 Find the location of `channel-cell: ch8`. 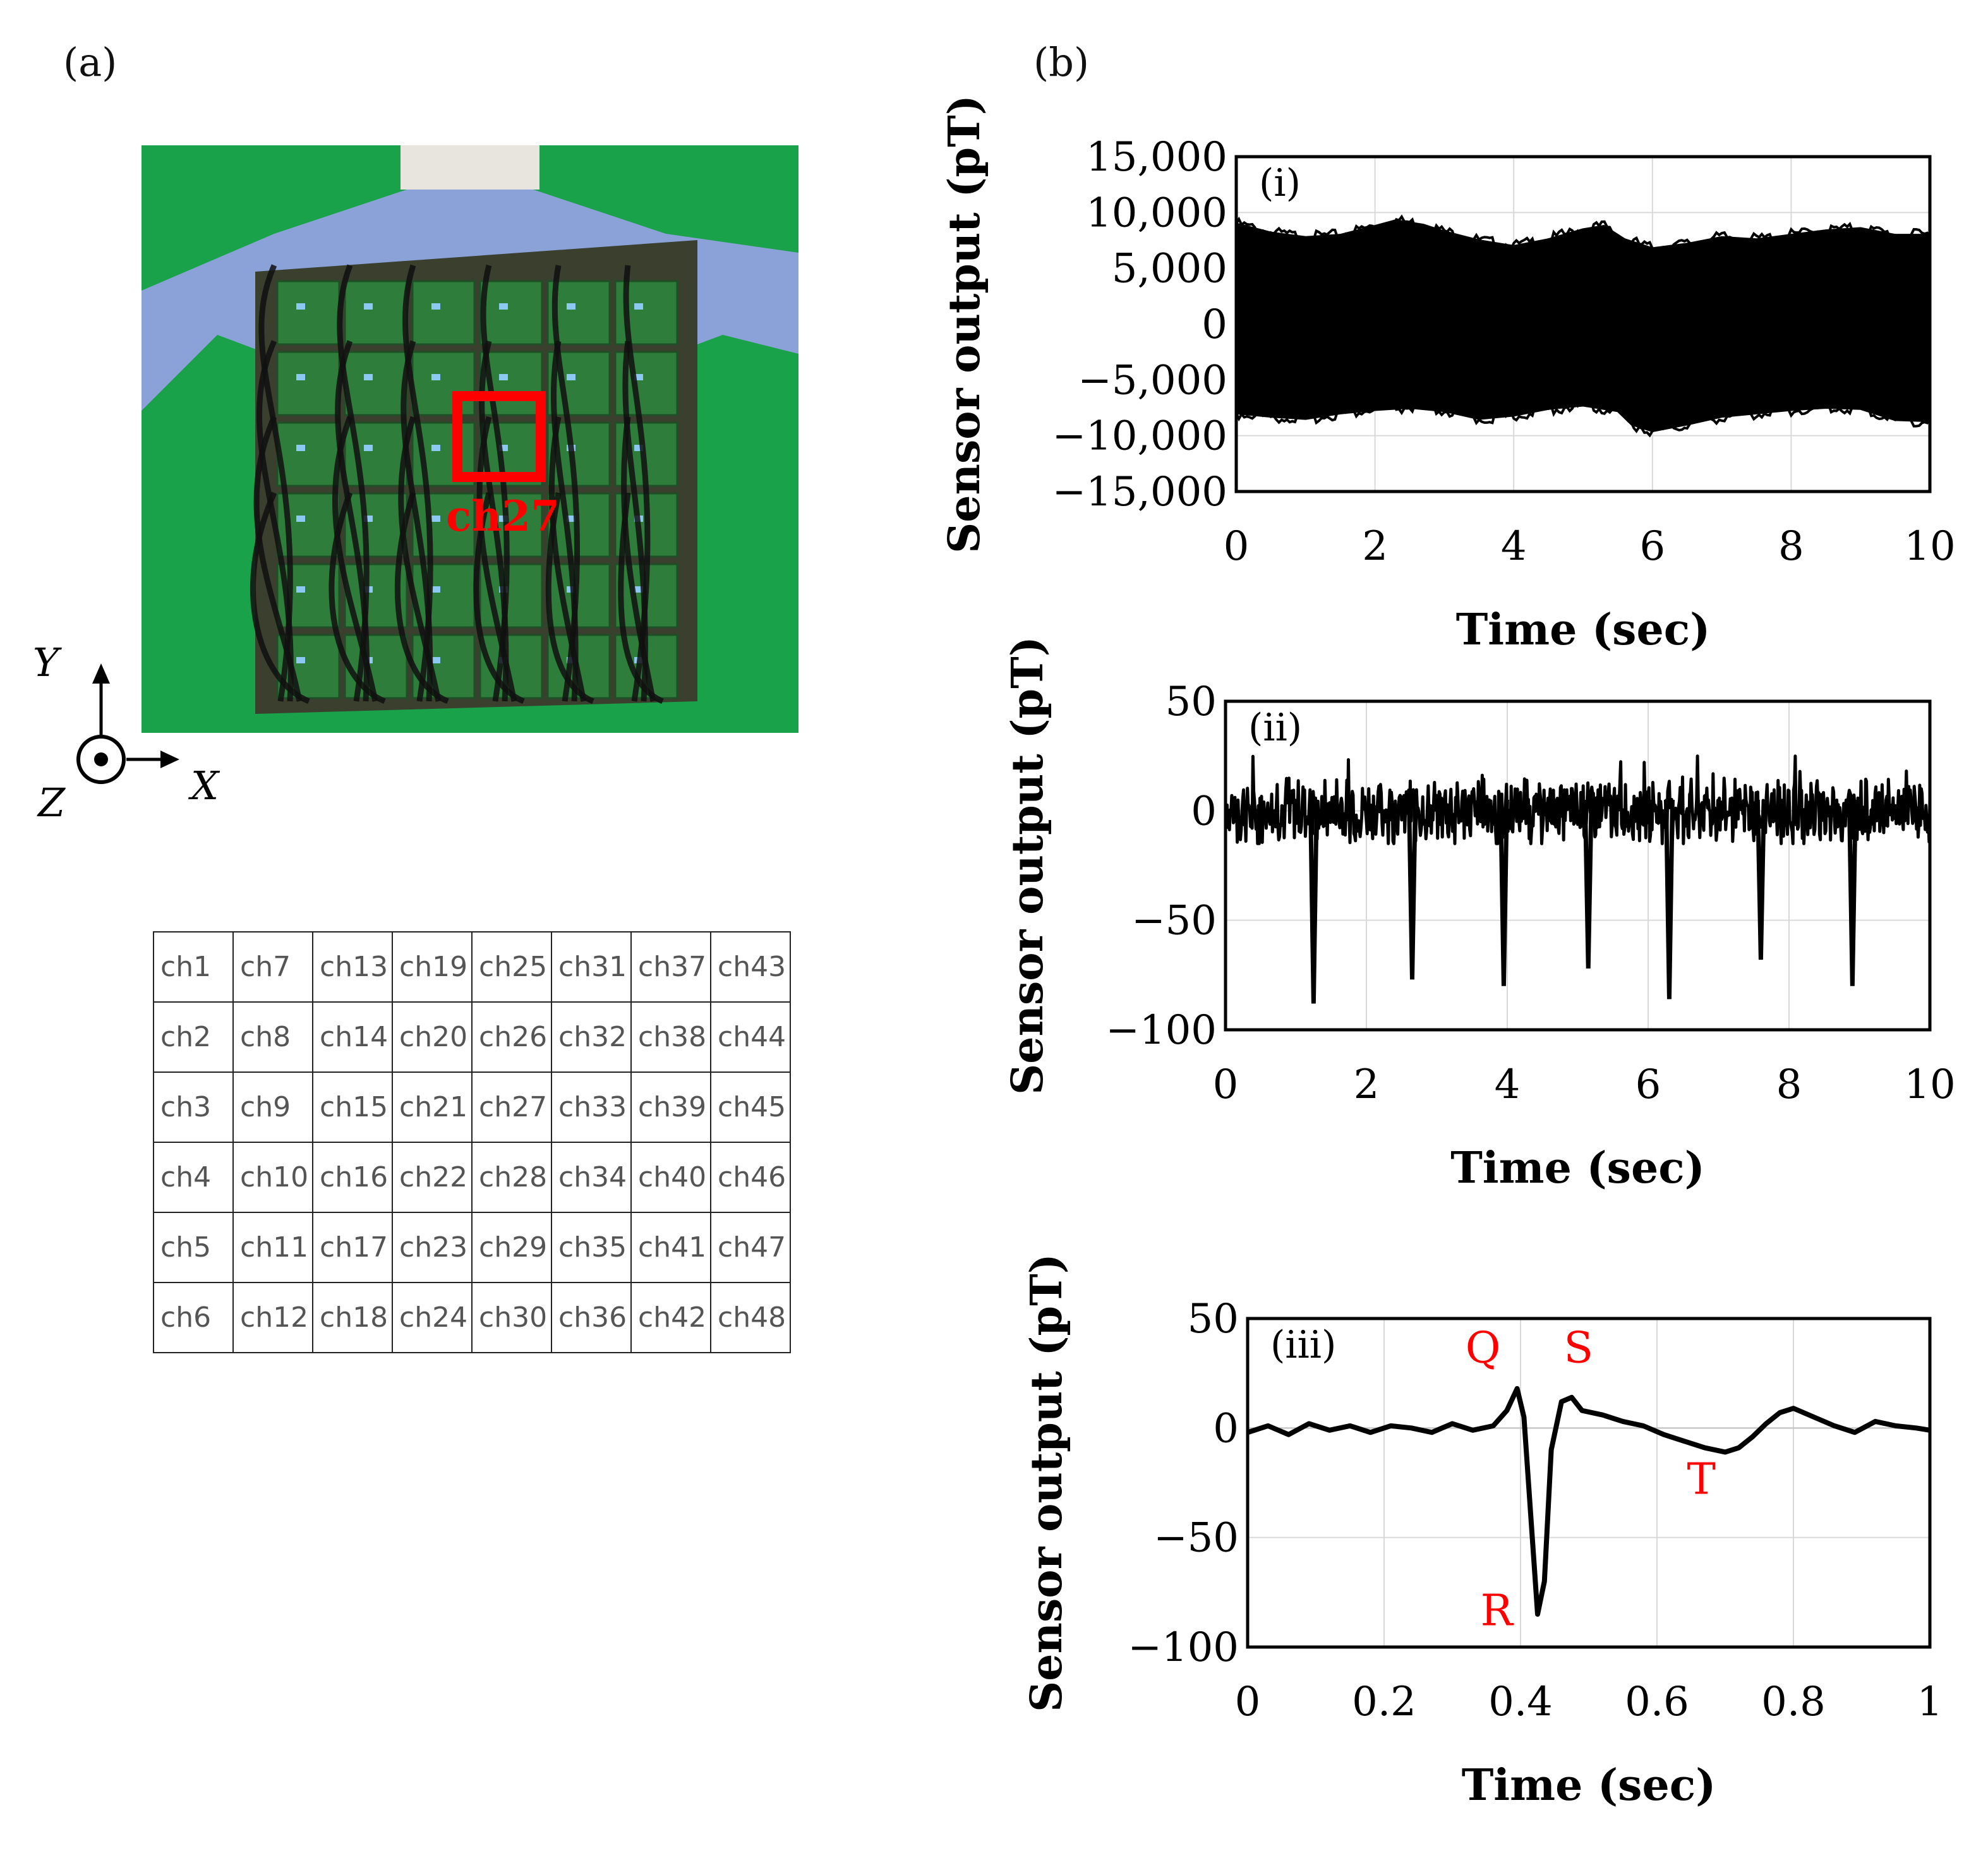

channel-cell: ch8 is located at coordinates (272, 1037).